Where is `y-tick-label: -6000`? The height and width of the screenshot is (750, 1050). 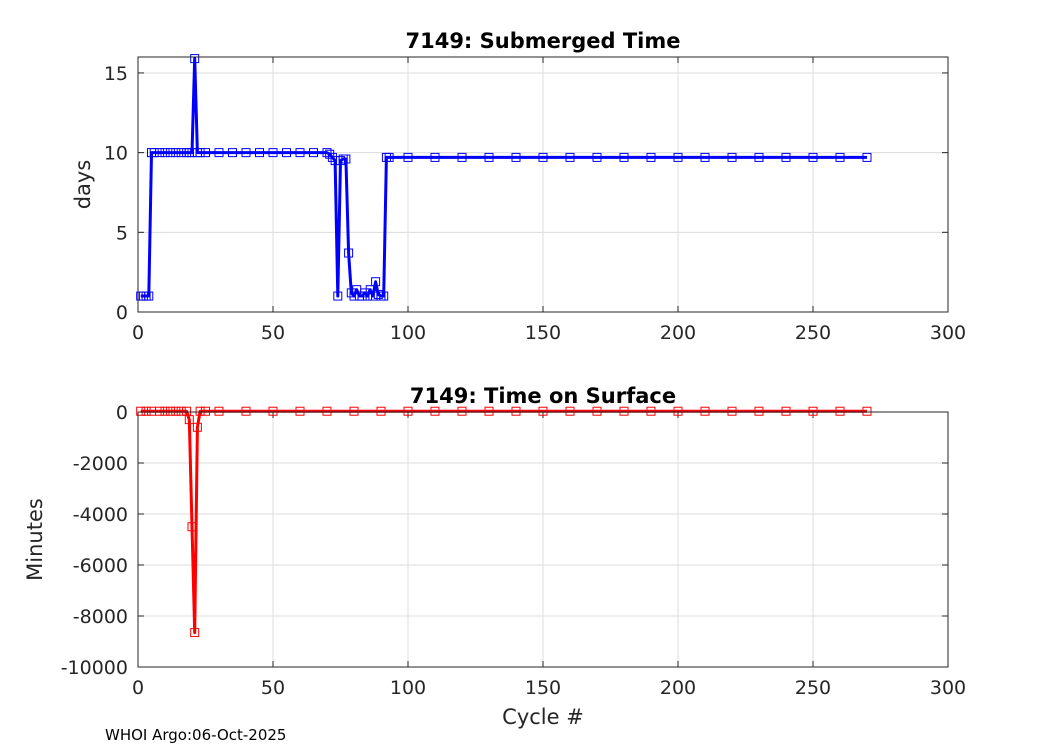
y-tick-label: -6000 is located at coordinates (100, 566).